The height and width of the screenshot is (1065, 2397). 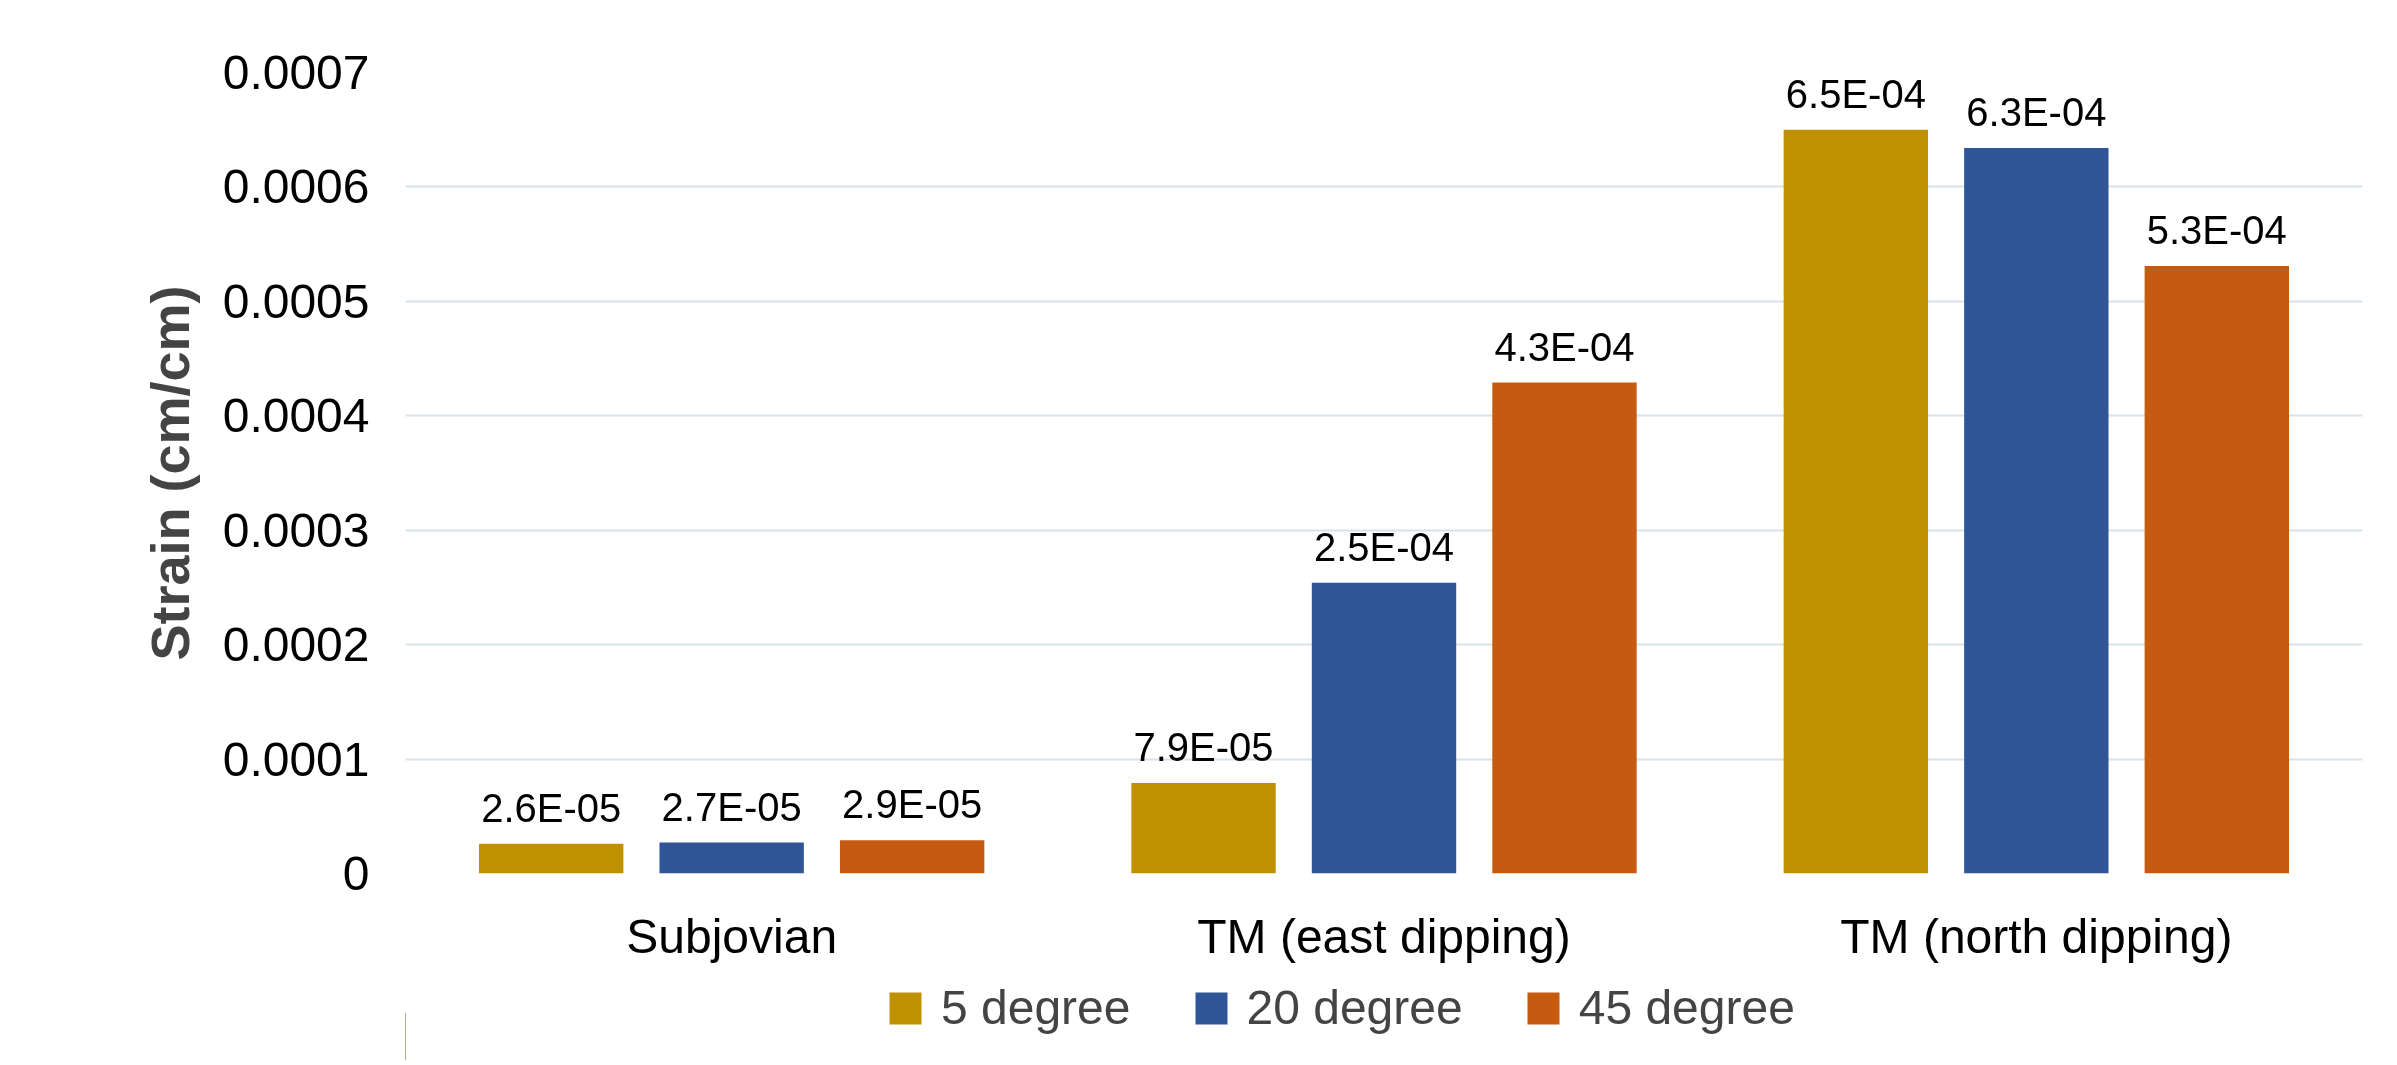 What do you see at coordinates (2036, 936) in the screenshot?
I see `x-tick-label: TM (north dipping)` at bounding box center [2036, 936].